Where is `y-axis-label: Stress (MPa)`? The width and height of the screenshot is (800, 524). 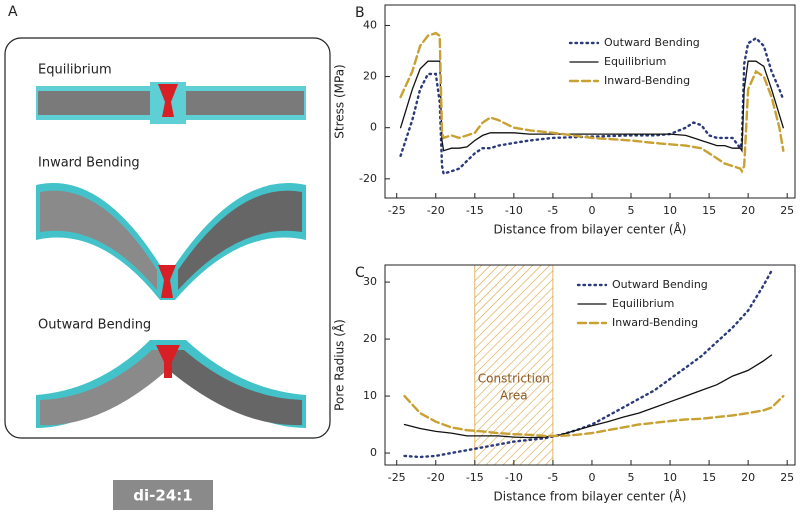 y-axis-label: Stress (MPa) is located at coordinates (340, 101).